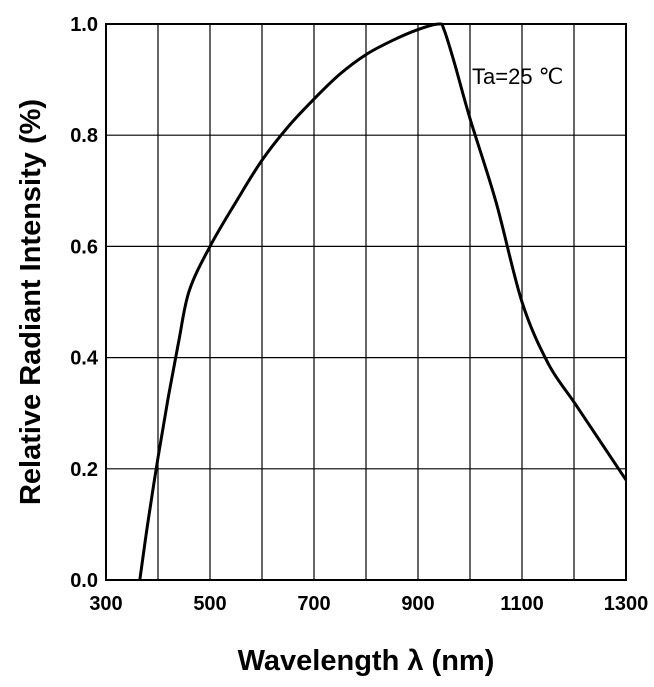 This screenshot has width=654, height=687. What do you see at coordinates (31, 302) in the screenshot?
I see `y-axis-title: Relative Radiant Intensity (%)` at bounding box center [31, 302].